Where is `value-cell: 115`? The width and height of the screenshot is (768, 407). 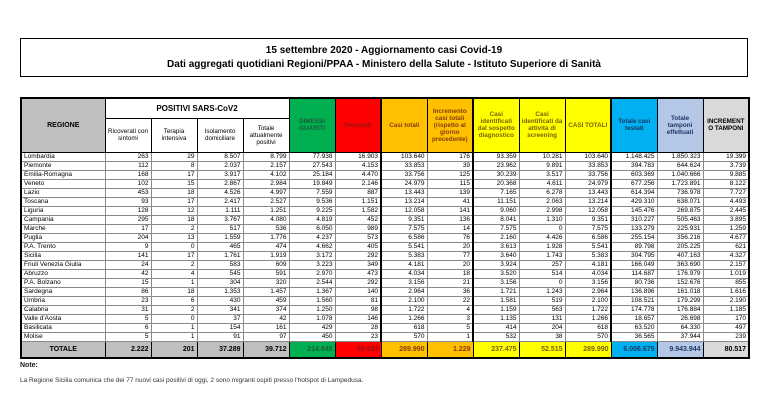 value-cell: 115 is located at coordinates (450, 183).